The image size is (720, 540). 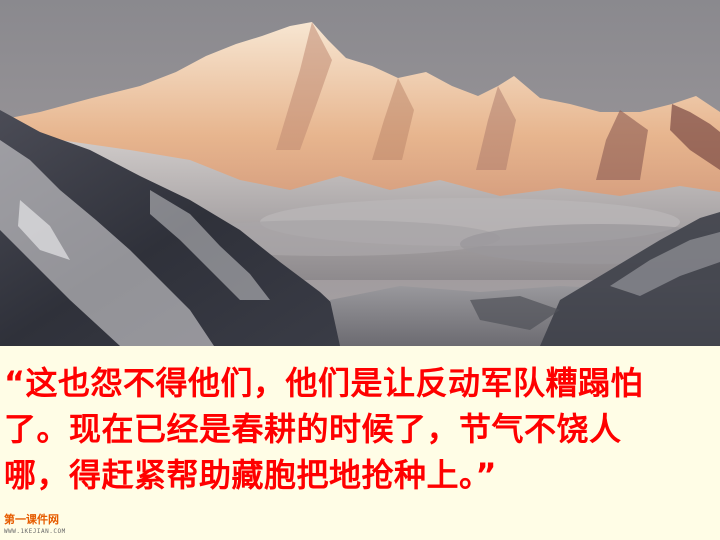 I want to click on quote-line-3: 哪，得赶紧帮助藏胞把地抢种上。”, so click(x=251, y=475).